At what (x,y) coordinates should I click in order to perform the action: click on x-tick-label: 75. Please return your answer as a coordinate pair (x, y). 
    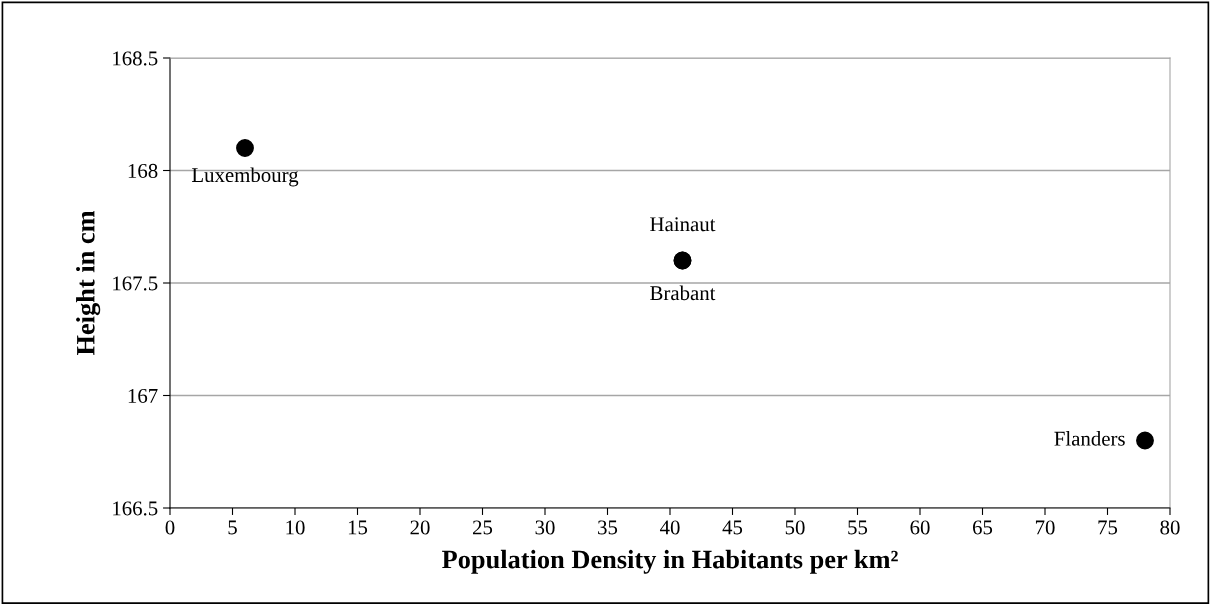
    Looking at the image, I should click on (1108, 527).